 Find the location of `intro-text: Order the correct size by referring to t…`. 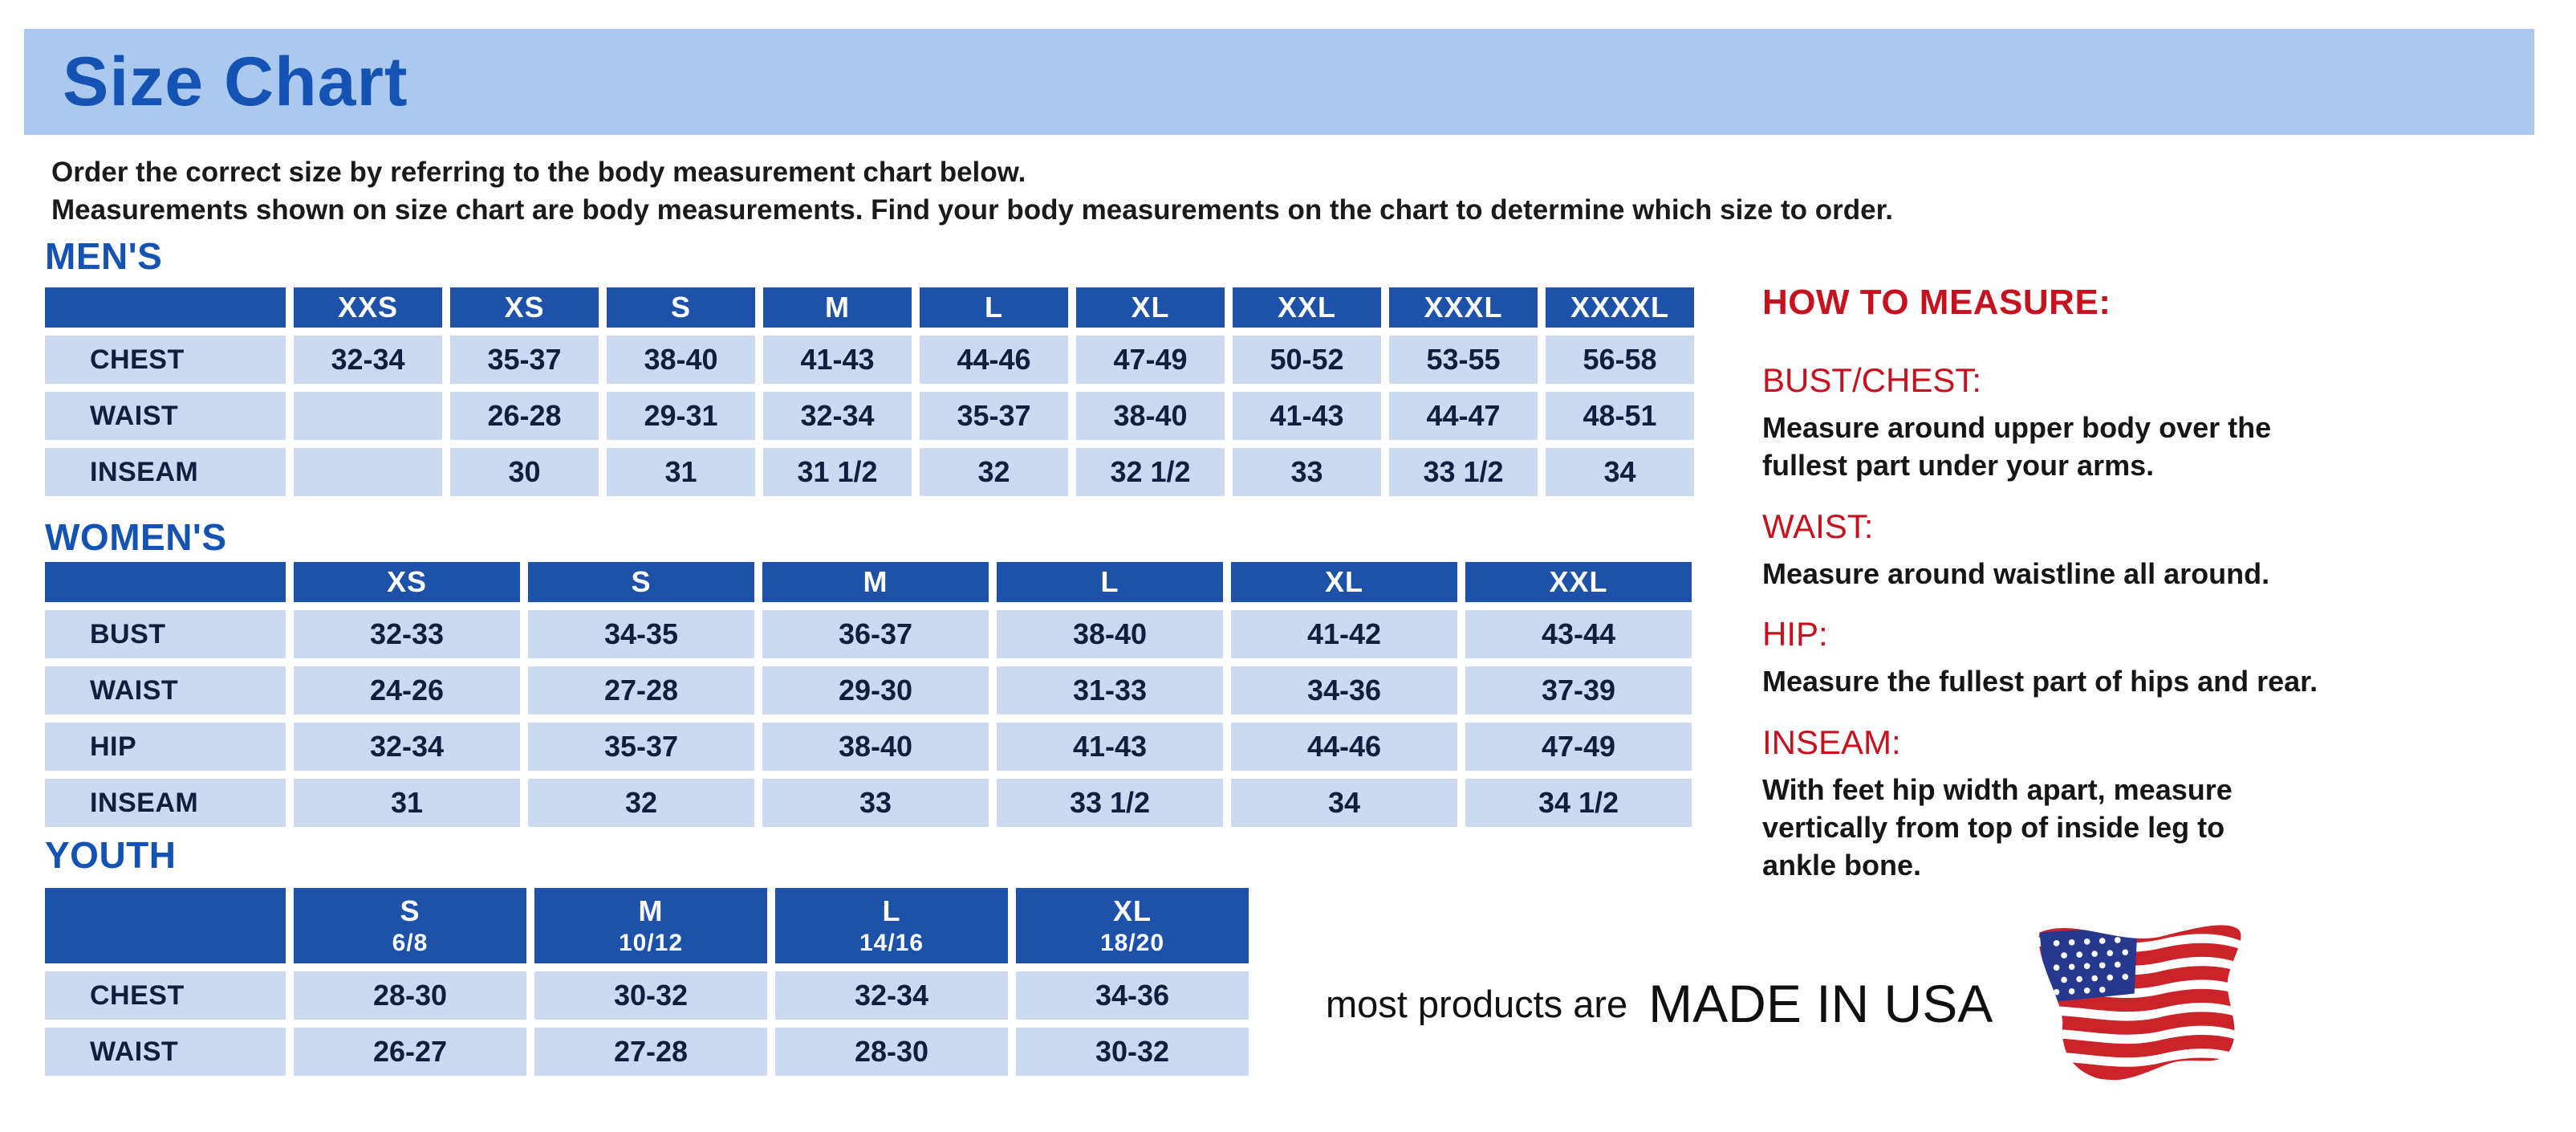

intro-text: Order the correct size by referring to t… is located at coordinates (972, 191).